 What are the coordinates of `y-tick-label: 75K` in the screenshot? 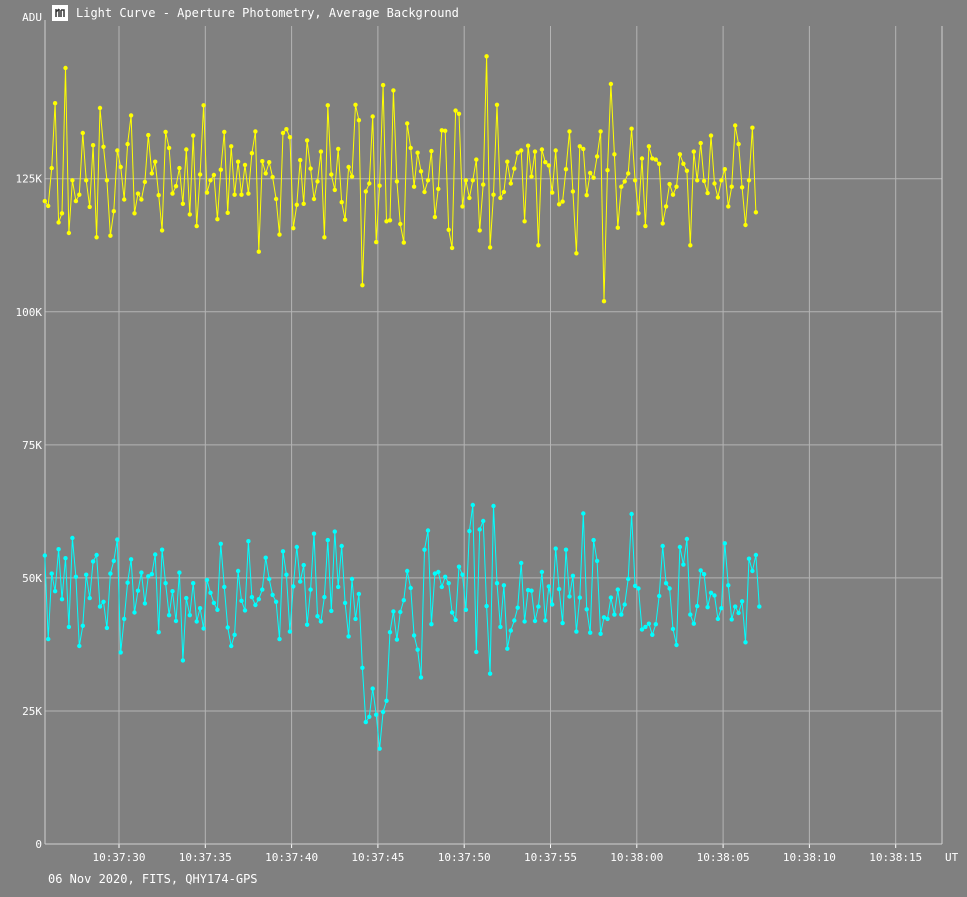 It's located at (32, 445).